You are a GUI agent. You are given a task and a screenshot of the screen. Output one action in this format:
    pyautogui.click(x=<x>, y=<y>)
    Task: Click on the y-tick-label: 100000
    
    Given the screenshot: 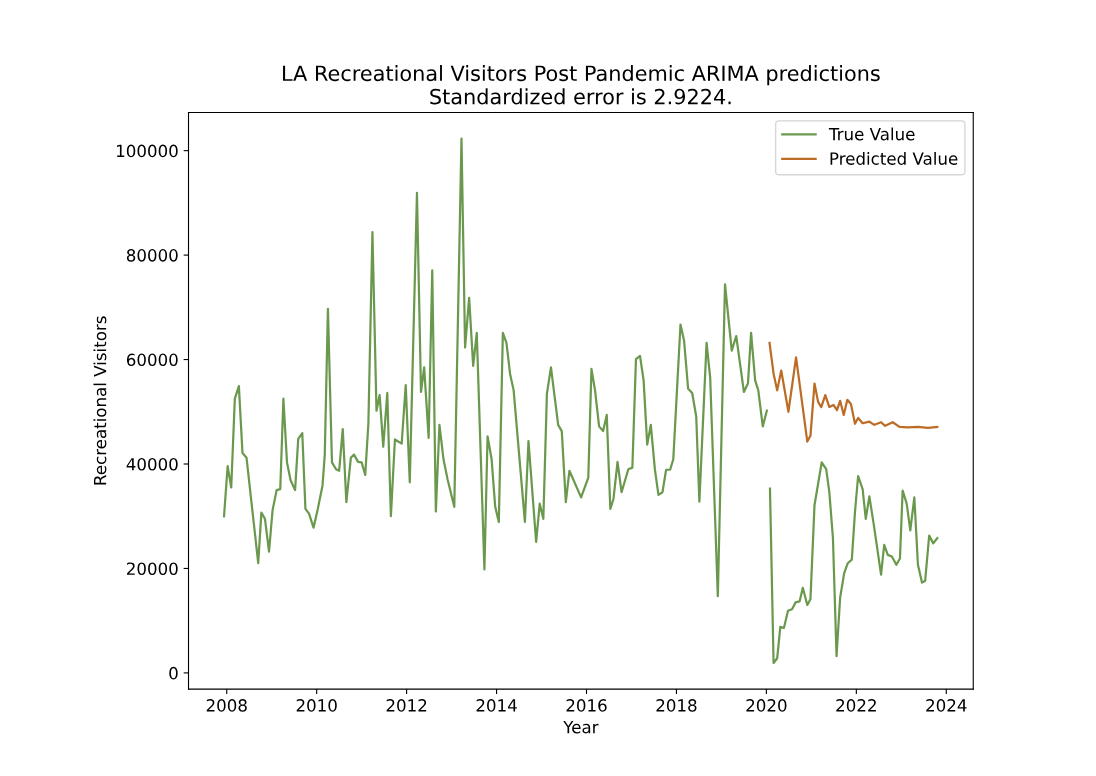 What is the action you would take?
    pyautogui.click(x=147, y=151)
    